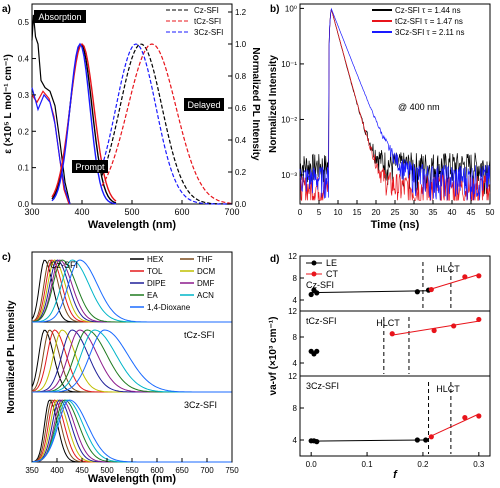  What do you see at coordinates (395, 460) in the screenshot?
I see `panel-d-xticks: 0.0 0.1 0.2 0.3` at bounding box center [395, 460].